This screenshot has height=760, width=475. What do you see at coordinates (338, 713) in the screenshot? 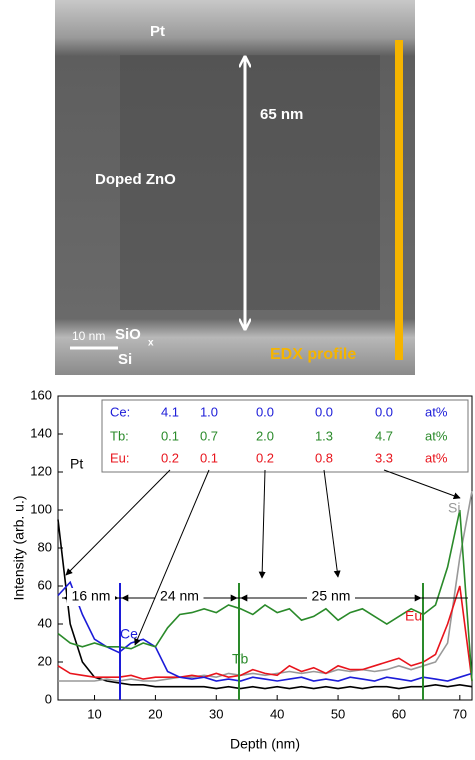
I see `x-tick-label: 50` at bounding box center [338, 713].